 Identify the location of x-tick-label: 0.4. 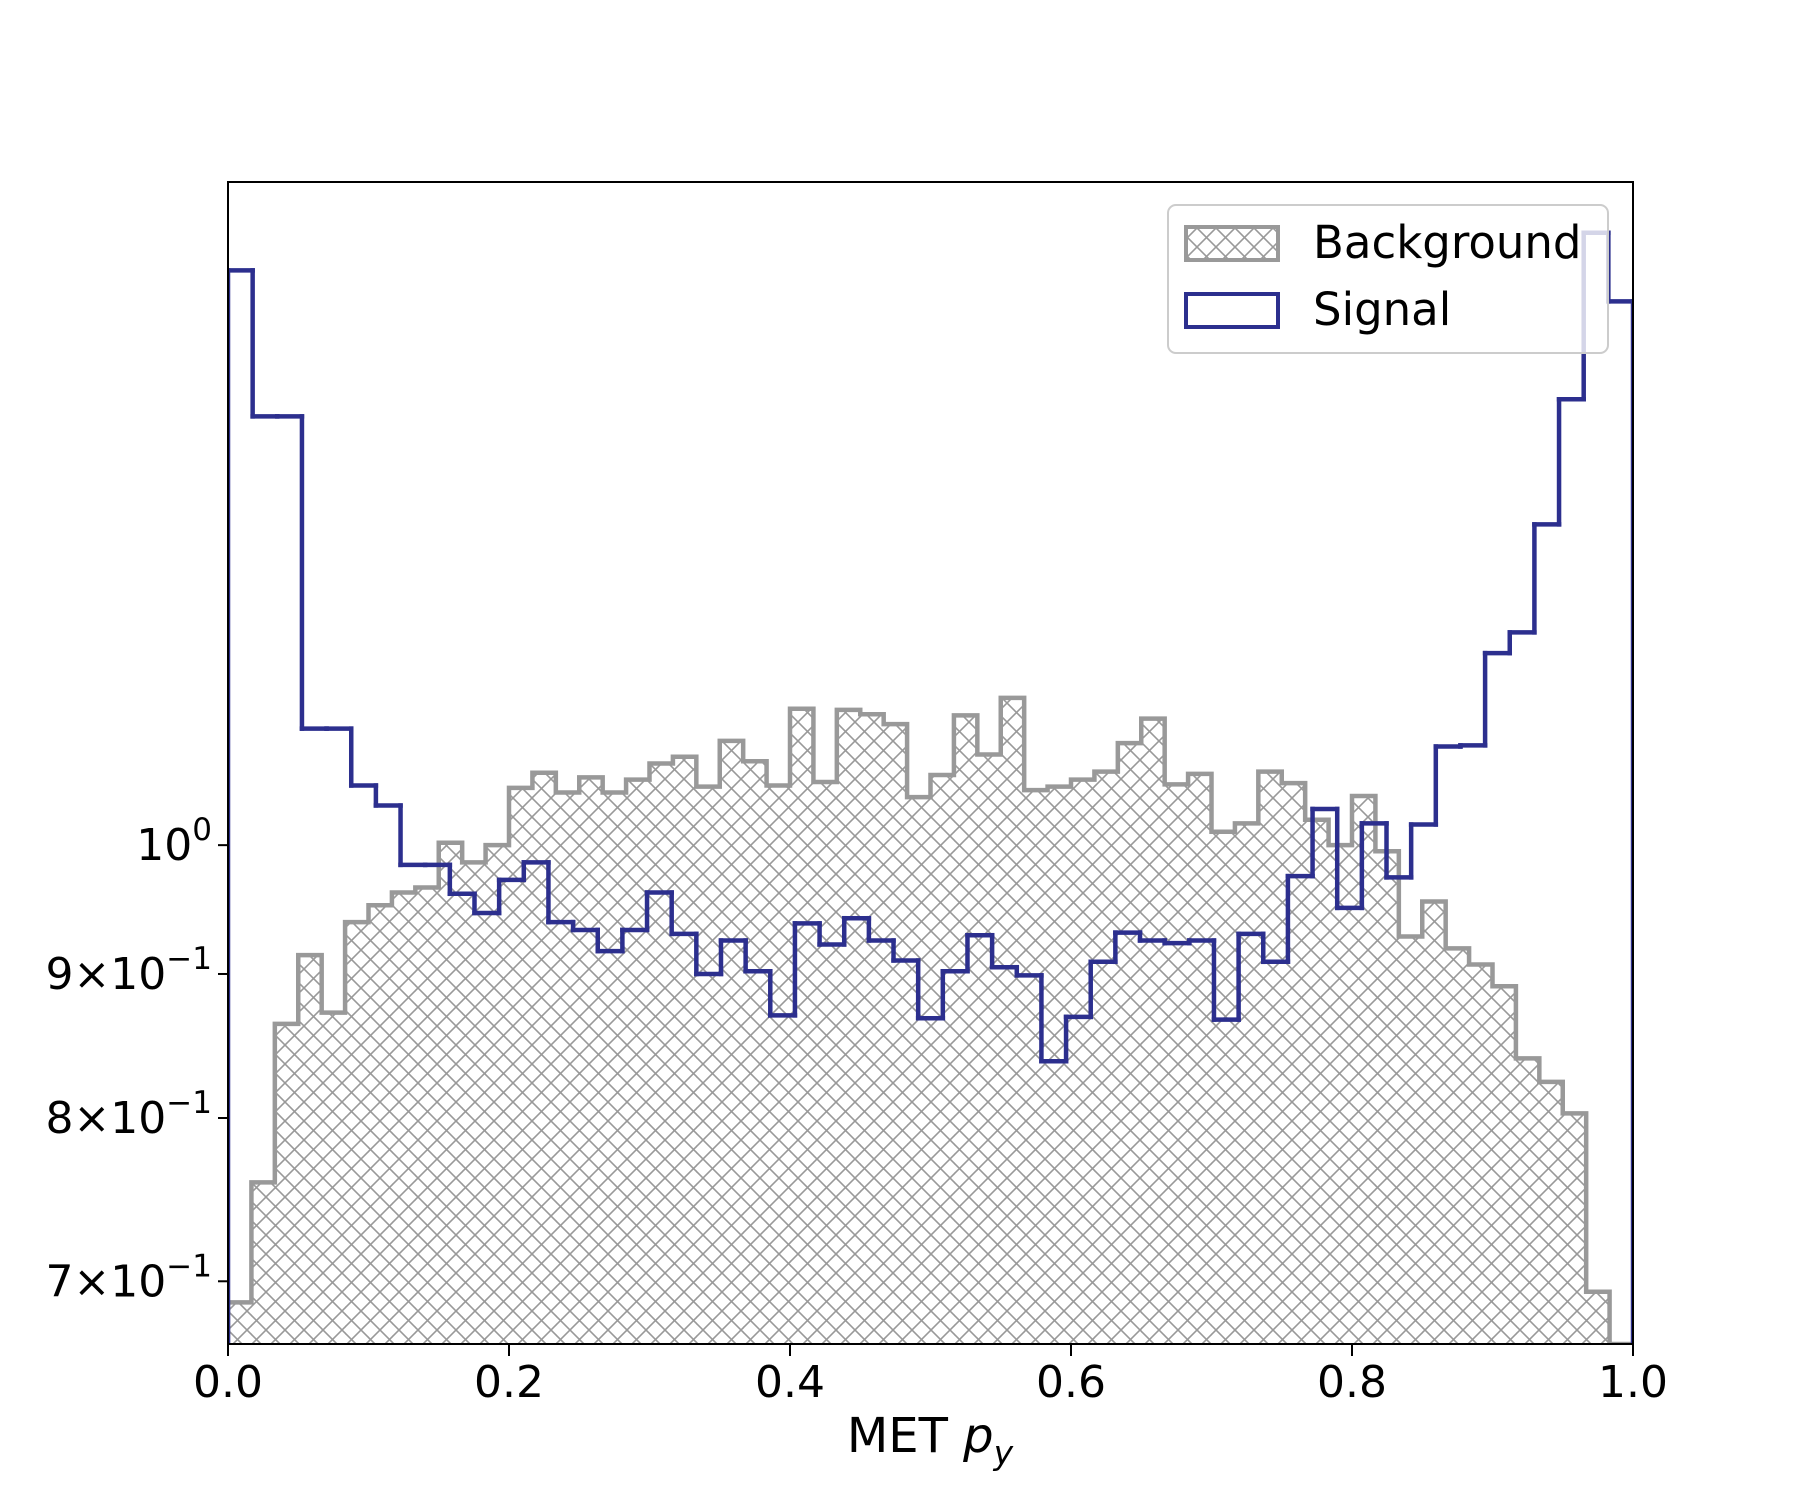
(790, 1382).